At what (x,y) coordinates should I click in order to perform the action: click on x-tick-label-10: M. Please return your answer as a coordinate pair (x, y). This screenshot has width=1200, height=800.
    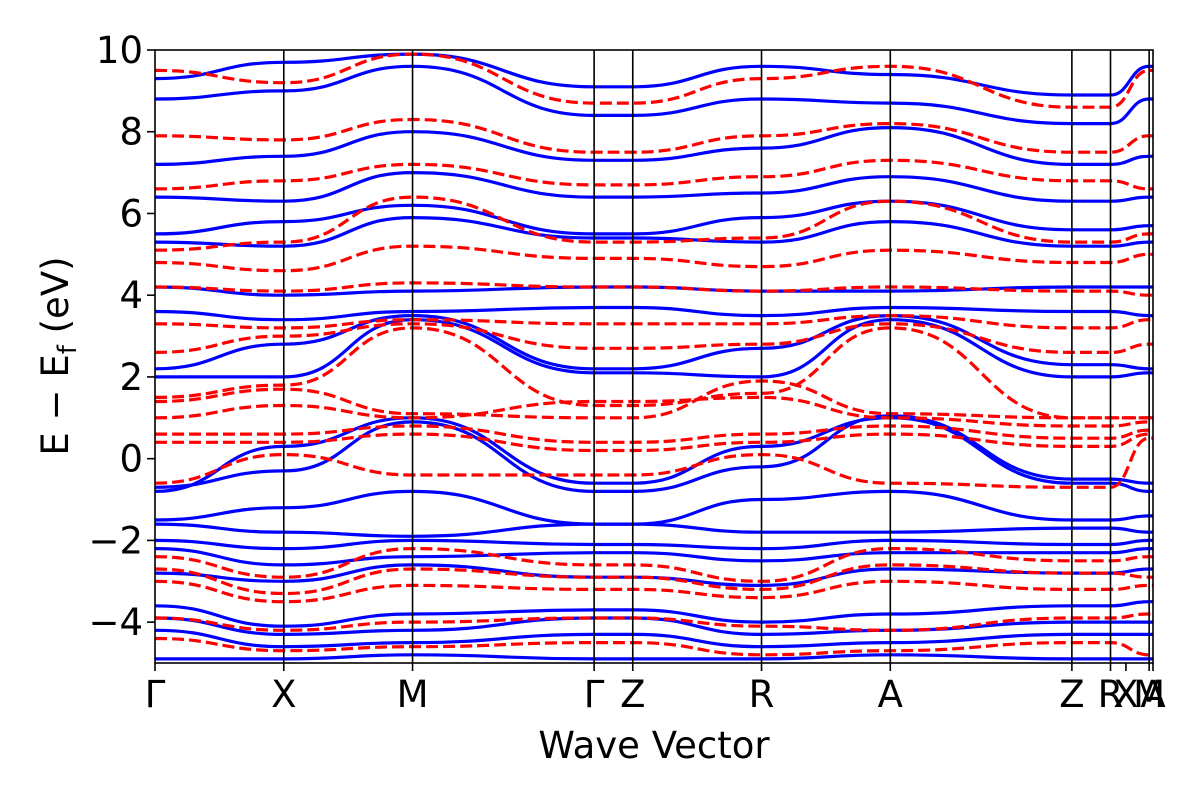
    Looking at the image, I should click on (1149, 694).